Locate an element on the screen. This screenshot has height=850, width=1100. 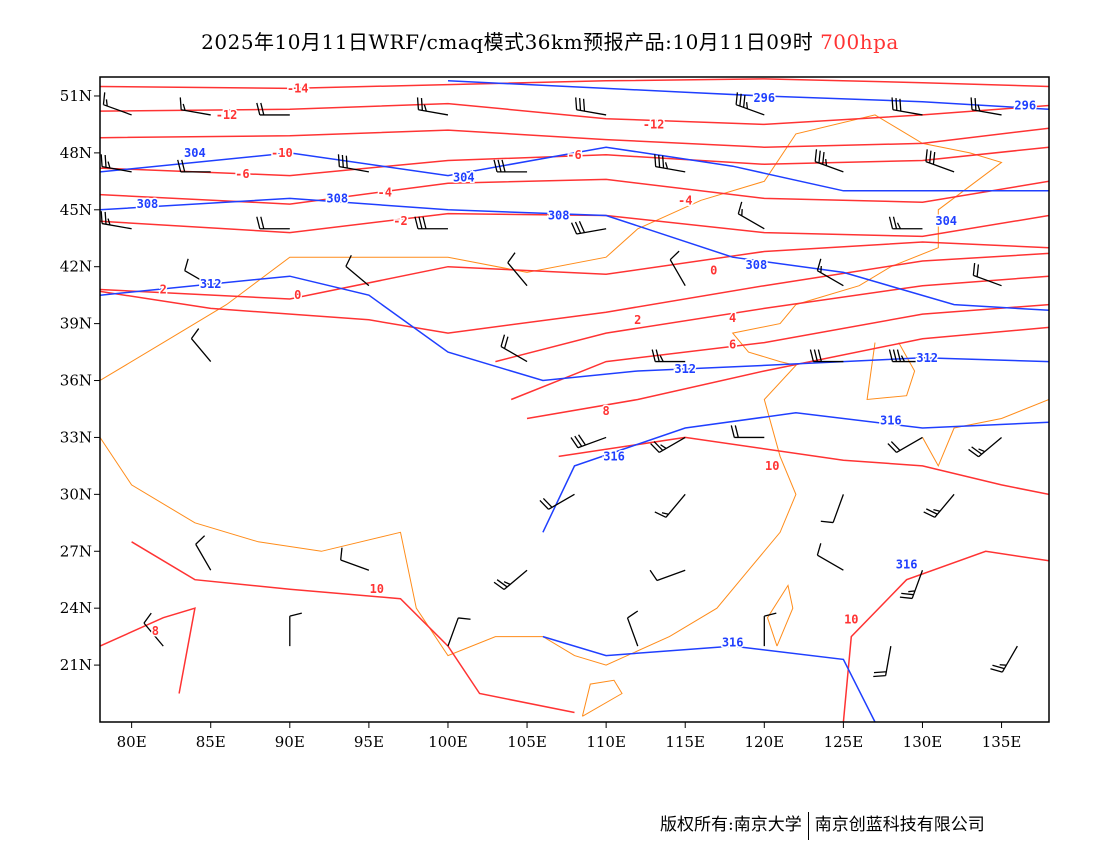
lon-tick-label: 110E is located at coordinates (606, 742).